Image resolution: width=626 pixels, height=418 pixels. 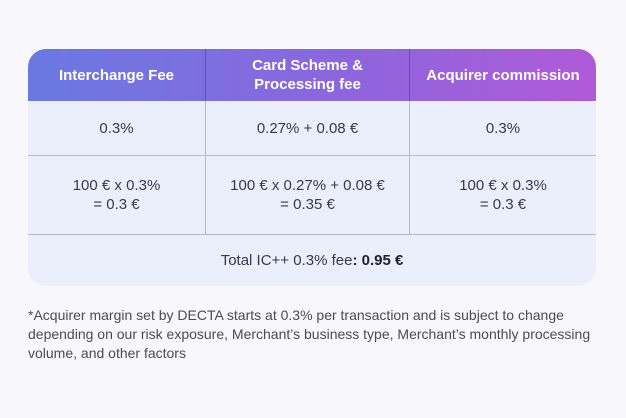 I want to click on header-card-scheme-line2: Processing fee, so click(x=307, y=84).